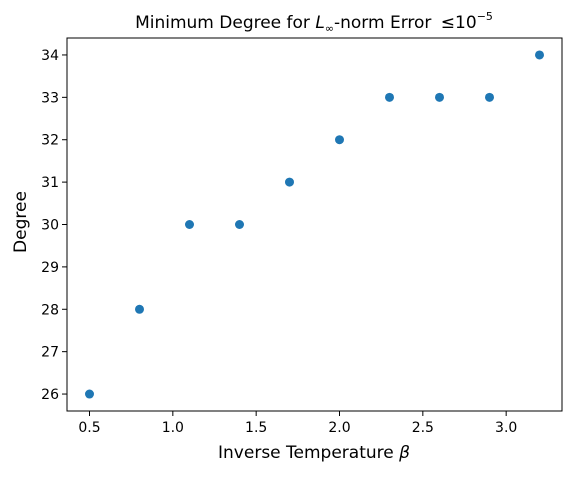  Describe the element at coordinates (50, 183) in the screenshot. I see `y-tick-label: 31` at that location.